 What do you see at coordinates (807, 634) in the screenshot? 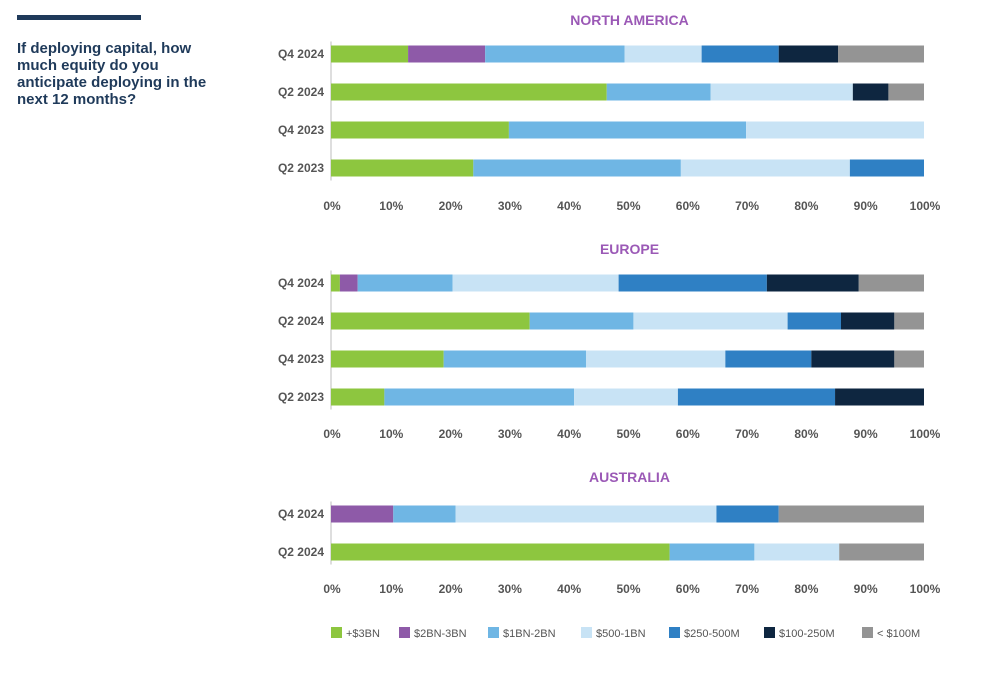
I see `legend-label: $100-250M` at bounding box center [807, 634].